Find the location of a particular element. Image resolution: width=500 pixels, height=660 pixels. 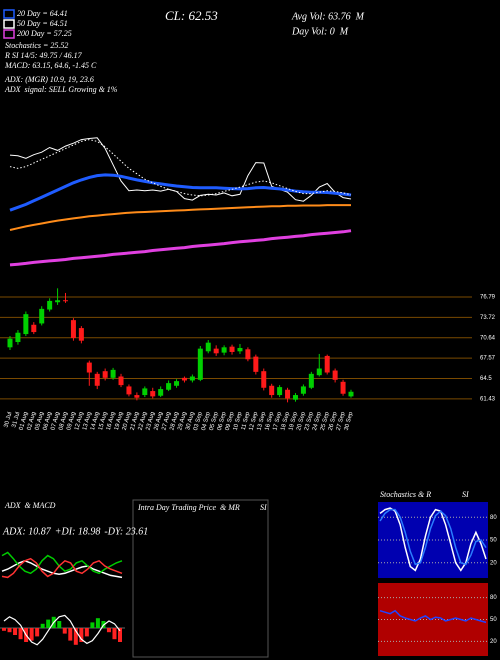

x-tick-label: 30 Sep is located at coordinates (349, 421).